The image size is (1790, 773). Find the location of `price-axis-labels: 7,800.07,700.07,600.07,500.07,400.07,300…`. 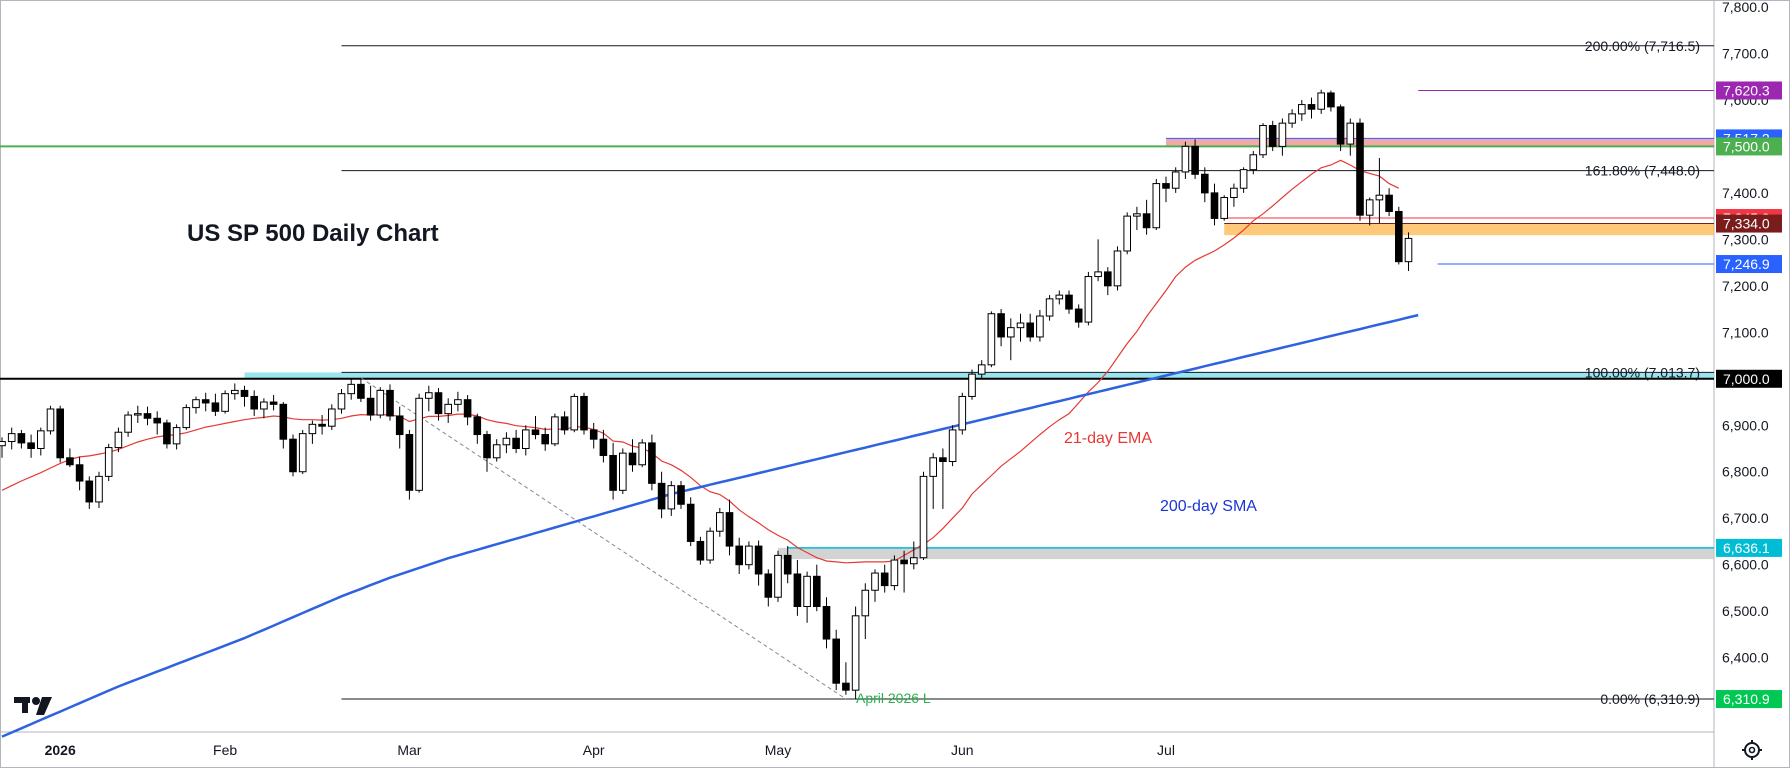

price-axis-labels: 7,800.07,700.07,600.07,500.07,400.07,300… is located at coordinates (1745, 333).